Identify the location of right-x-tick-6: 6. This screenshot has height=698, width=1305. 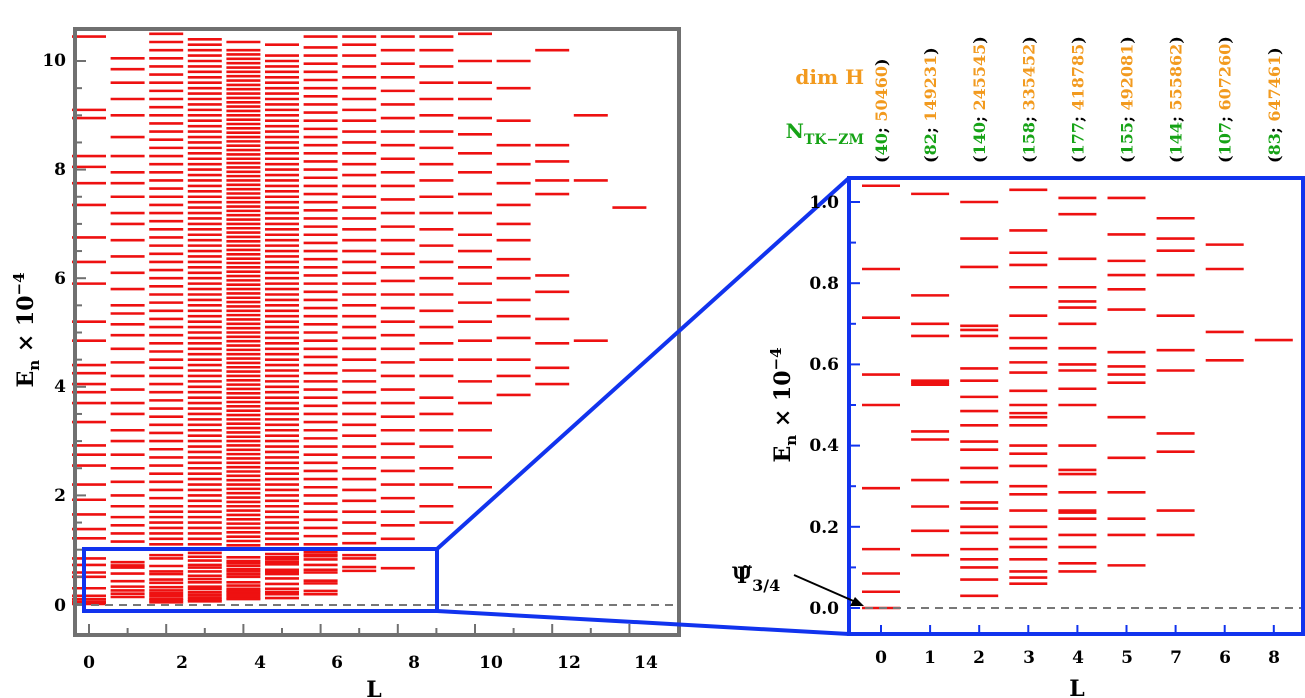
(1225, 658).